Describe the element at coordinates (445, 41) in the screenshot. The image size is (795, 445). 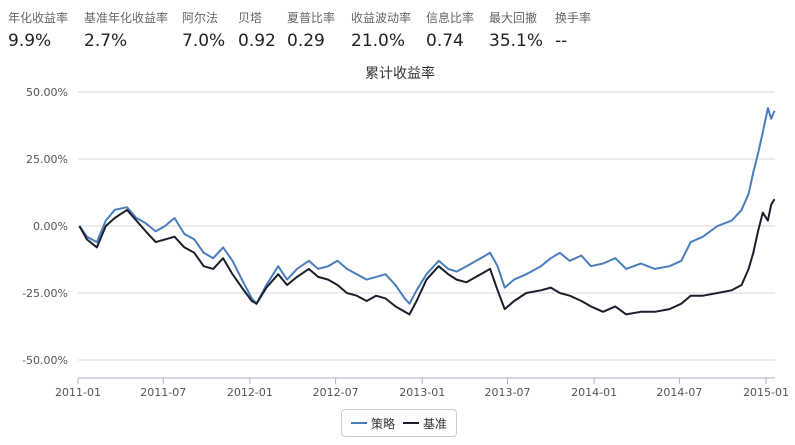
I see `metric-value: 0.74` at that location.